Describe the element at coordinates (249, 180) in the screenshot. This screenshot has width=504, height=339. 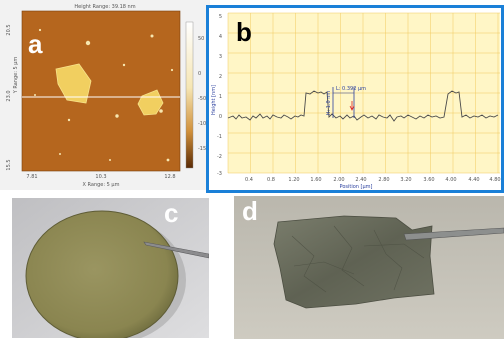
I see `profile-x-tick: 0.4` at that location.